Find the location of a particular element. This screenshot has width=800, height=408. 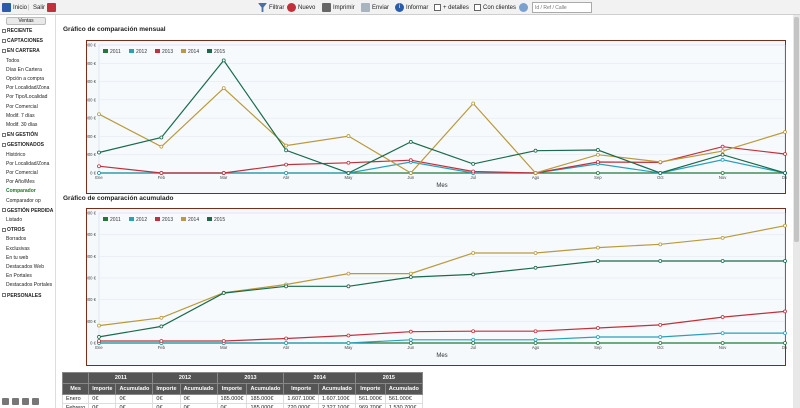

new-label: Nuevo is located at coordinates (307, 7).